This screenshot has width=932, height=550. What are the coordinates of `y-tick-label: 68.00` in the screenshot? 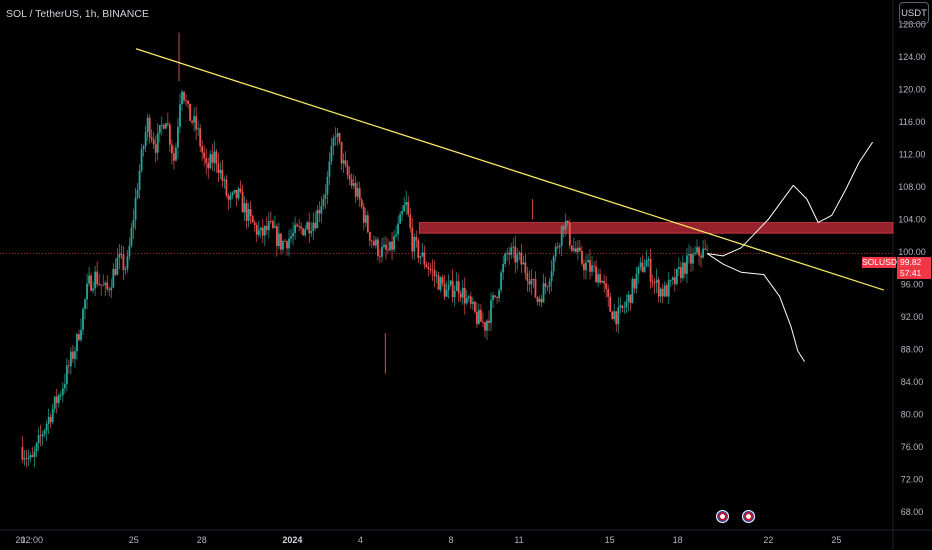 It's located at (912, 512).